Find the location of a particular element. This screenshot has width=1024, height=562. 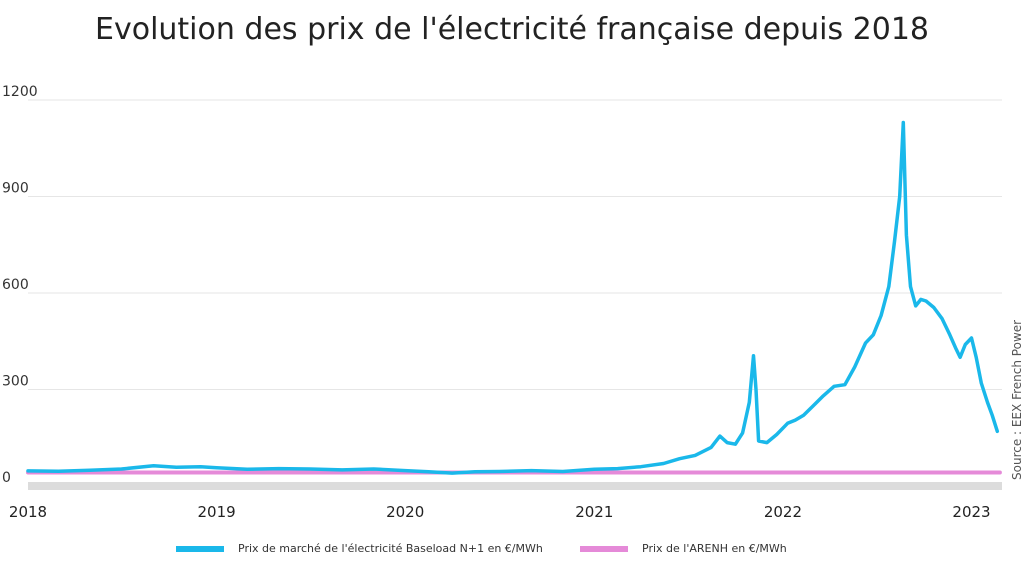

y-tick-label: 1200 is located at coordinates (20, 92).